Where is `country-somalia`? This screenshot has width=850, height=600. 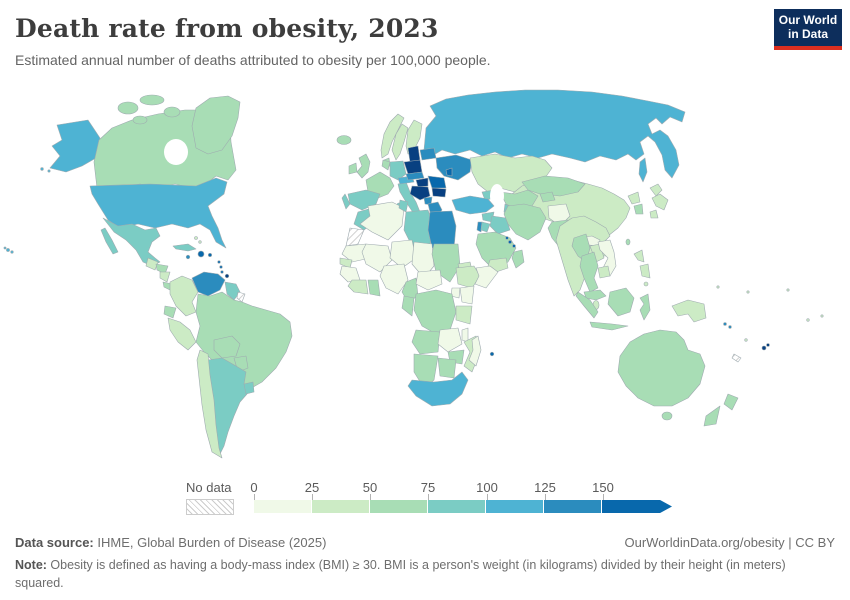 country-somalia is located at coordinates (486, 277).